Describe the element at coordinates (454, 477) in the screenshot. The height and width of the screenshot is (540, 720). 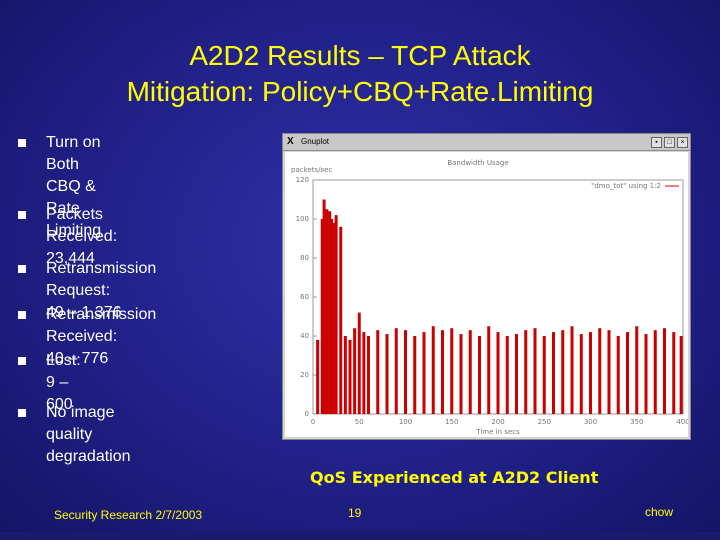
I see `figure-caption: QoS Experienced at A2D2 Client` at that location.